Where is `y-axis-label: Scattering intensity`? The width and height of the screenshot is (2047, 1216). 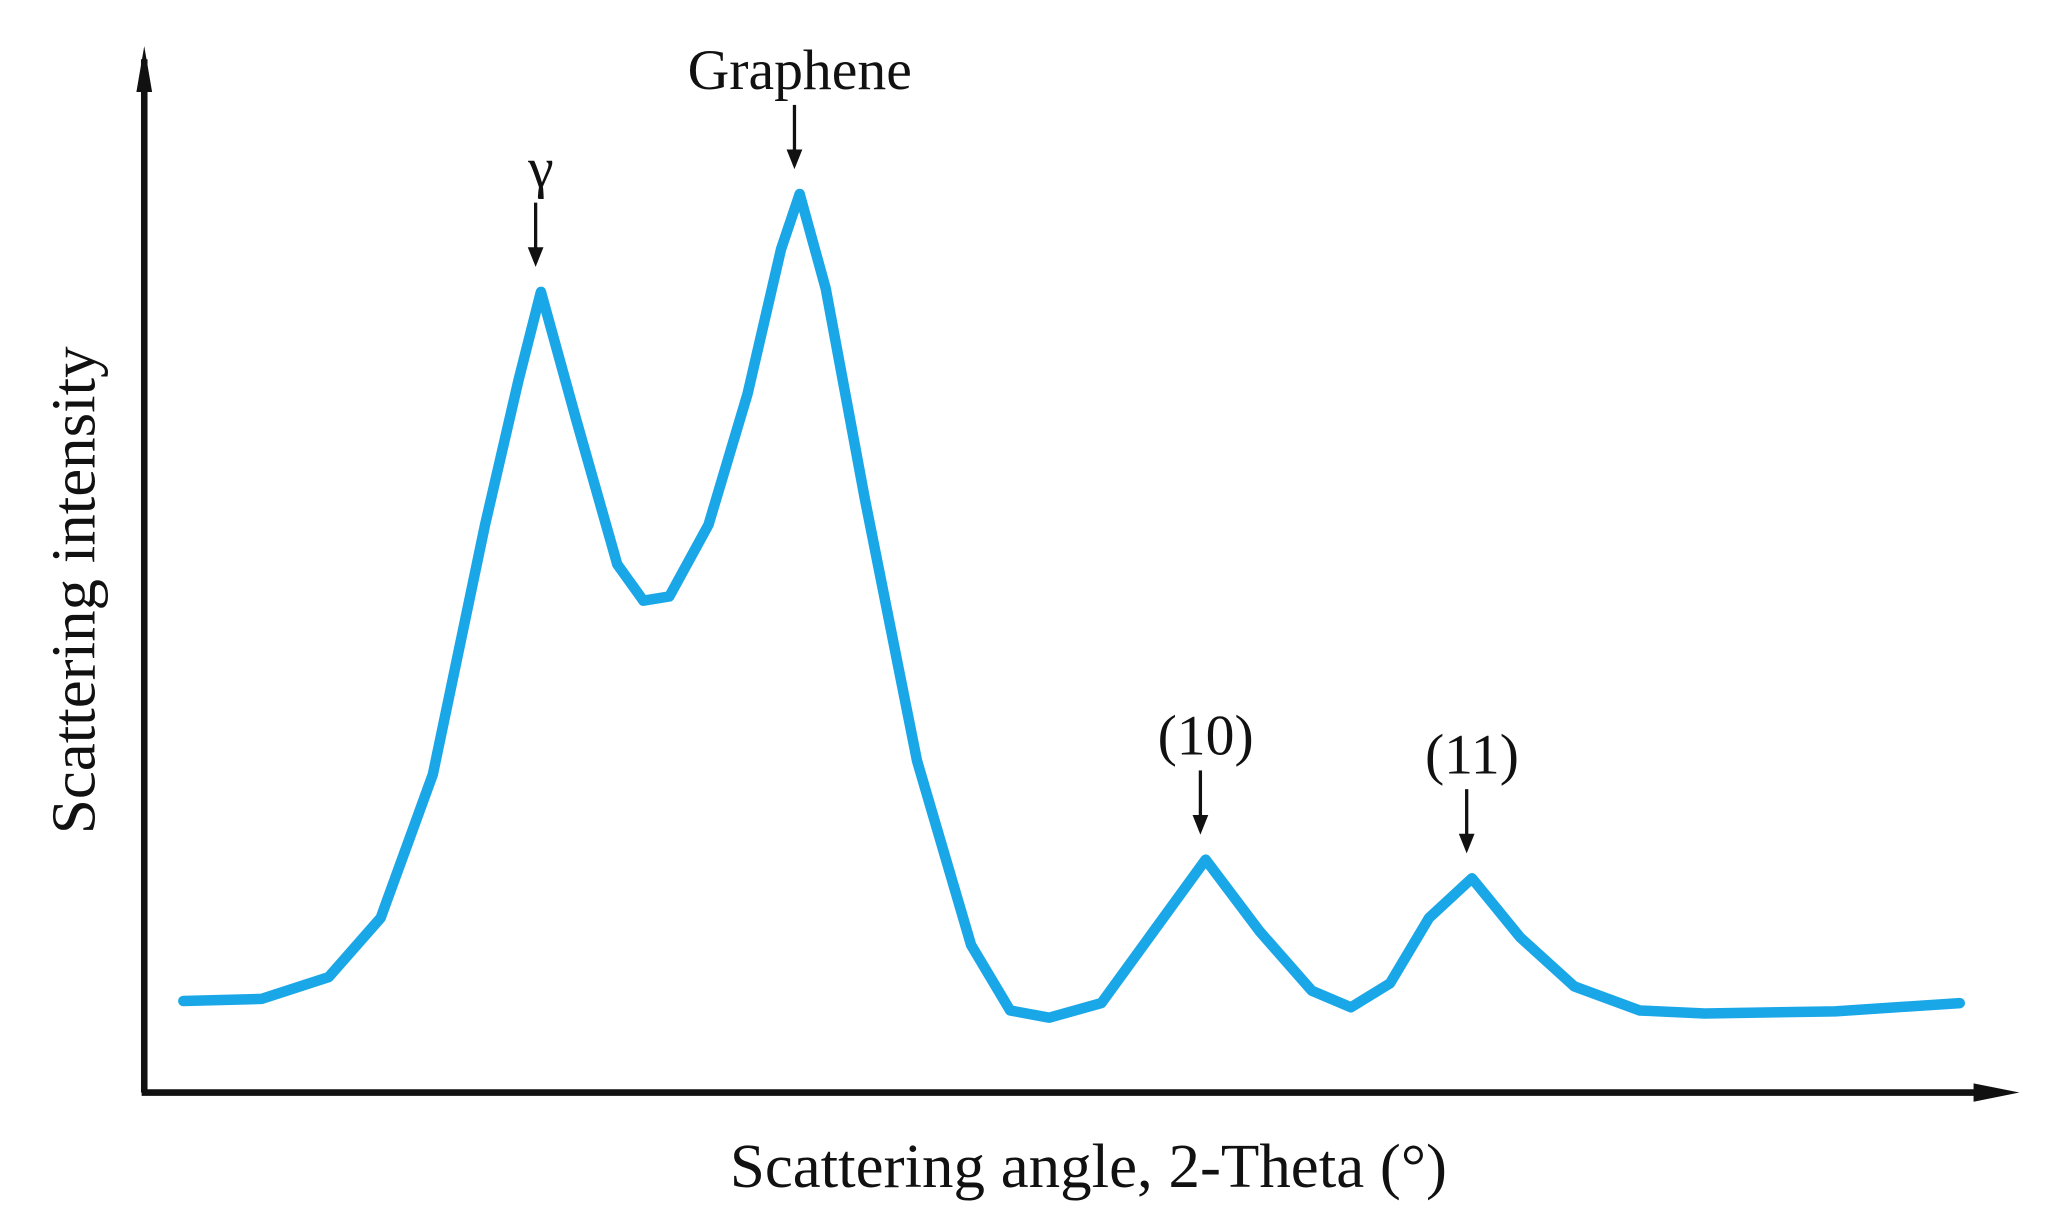 y-axis-label: Scattering intensity is located at coordinates (73, 590).